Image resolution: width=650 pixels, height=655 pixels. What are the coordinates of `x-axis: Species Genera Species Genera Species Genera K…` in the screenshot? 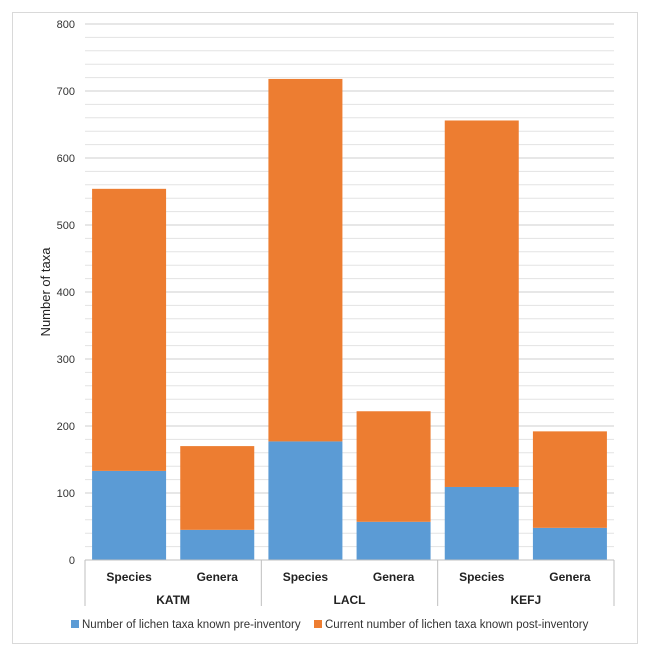 It's located at (349, 583).